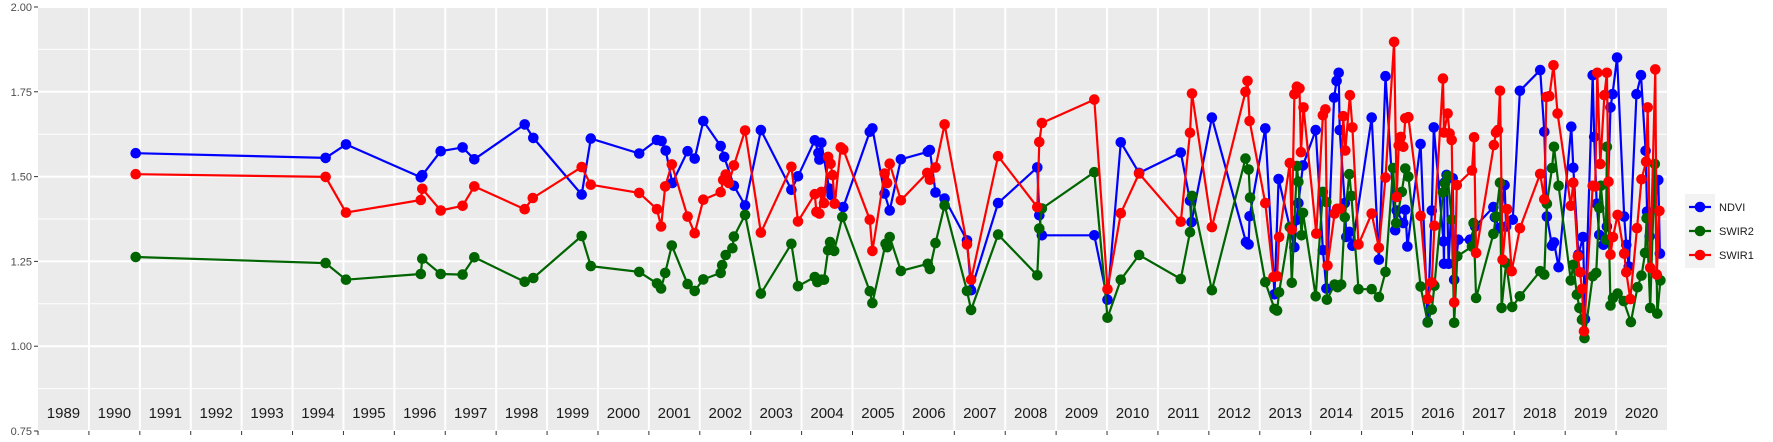 The image size is (1773, 442). What do you see at coordinates (928, 413) in the screenshot?
I see `year-label: 2006` at bounding box center [928, 413].